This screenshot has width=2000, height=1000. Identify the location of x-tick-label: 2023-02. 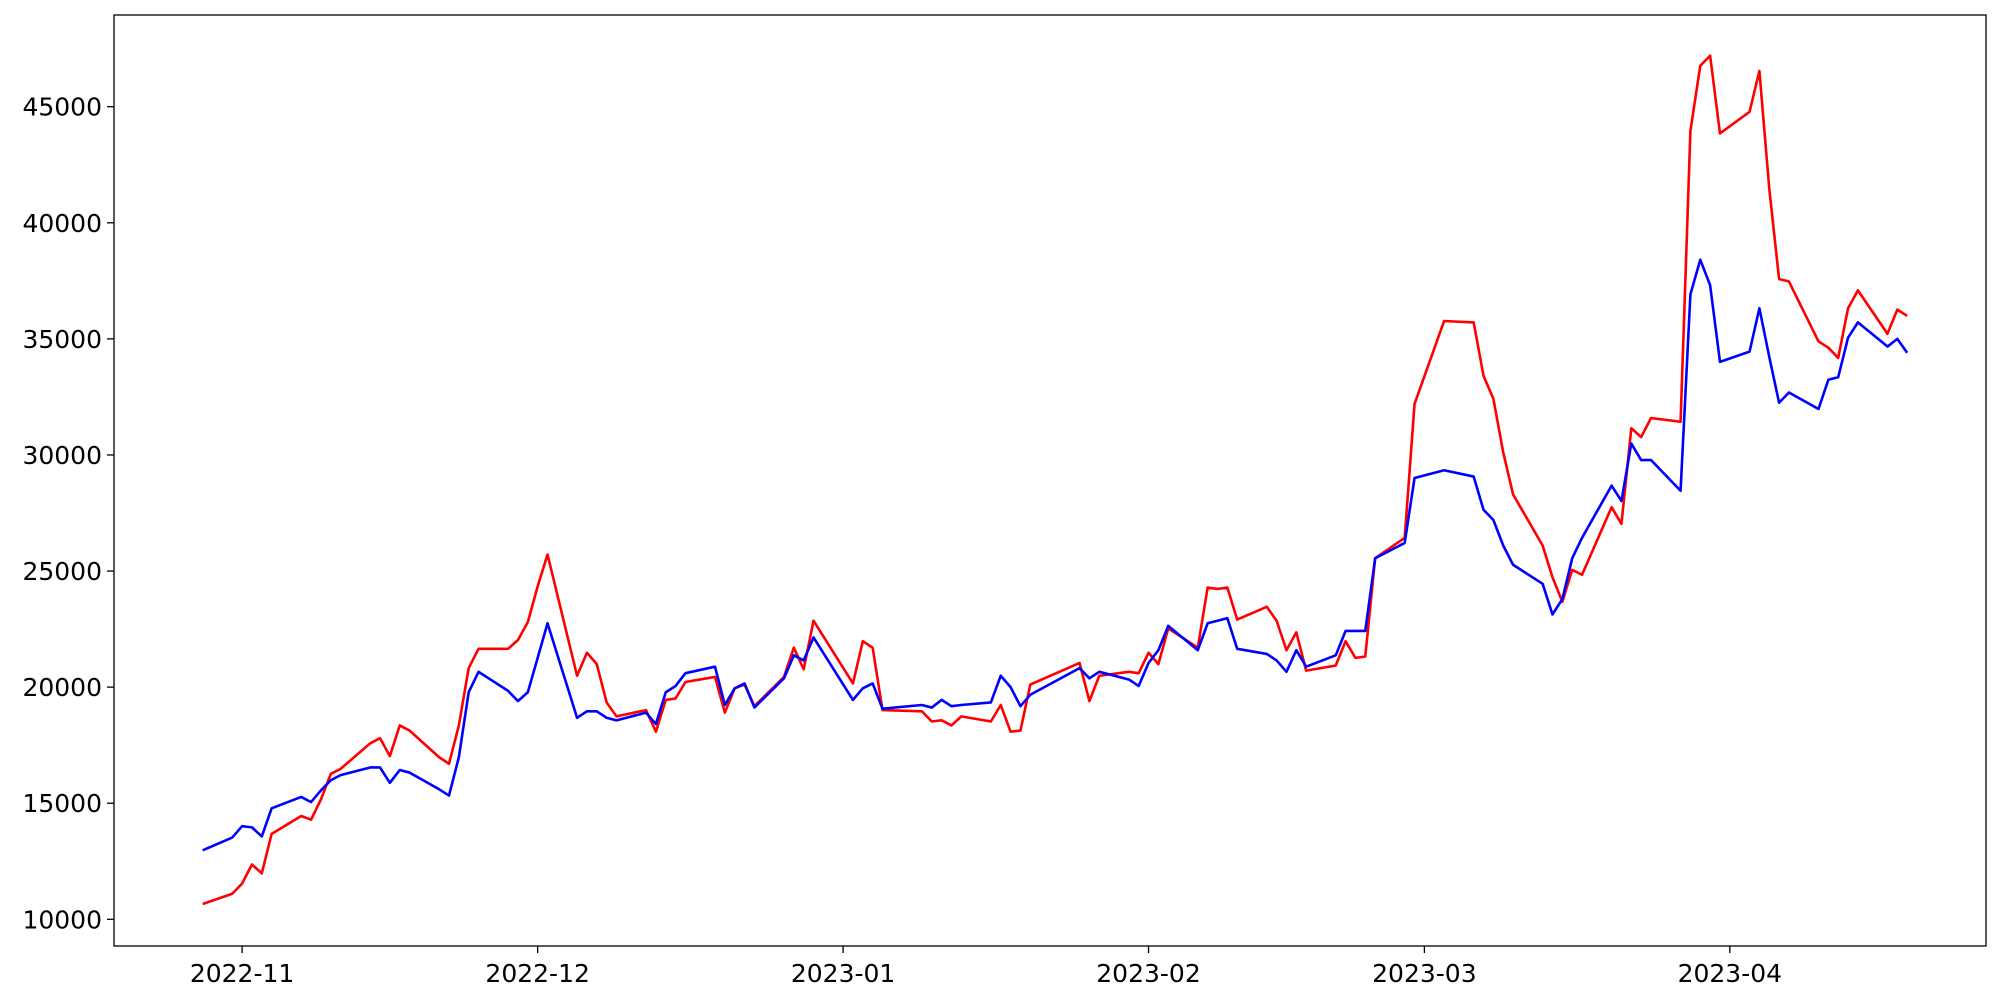
(1148, 973).